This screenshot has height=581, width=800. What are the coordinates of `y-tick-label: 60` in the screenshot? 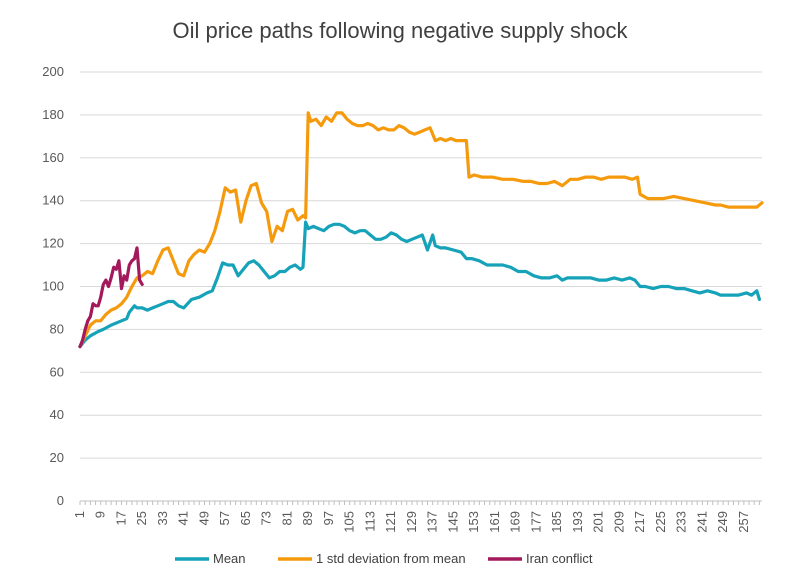 It's located at (57, 371).